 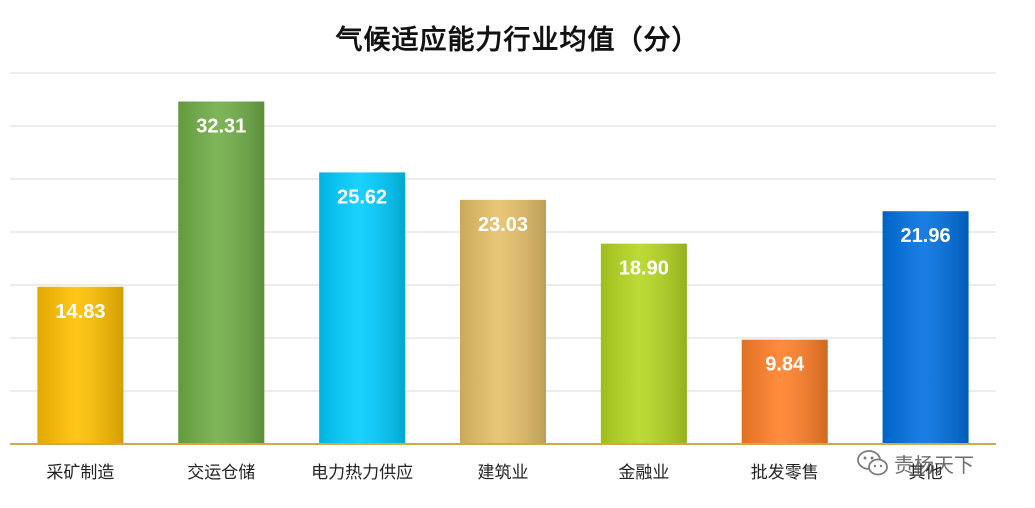 I want to click on wechat-icon, so click(x=872, y=463).